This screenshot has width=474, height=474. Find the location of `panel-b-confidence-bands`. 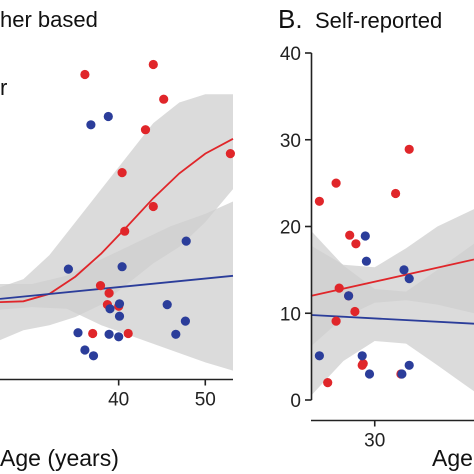

panel-b-confidence-bands is located at coordinates (392, 302).